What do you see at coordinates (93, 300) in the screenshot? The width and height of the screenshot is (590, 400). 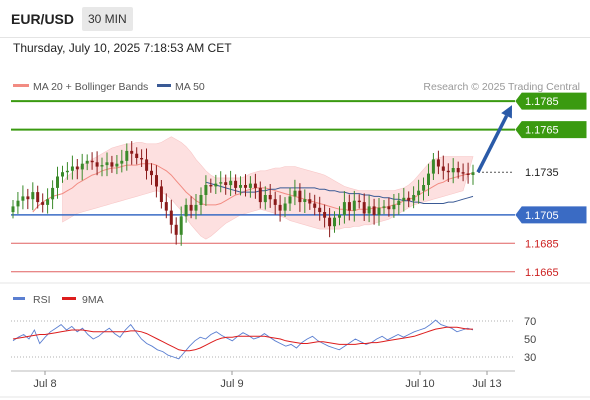 I see `rsi-ma-legend-label: 9MA` at bounding box center [93, 300].